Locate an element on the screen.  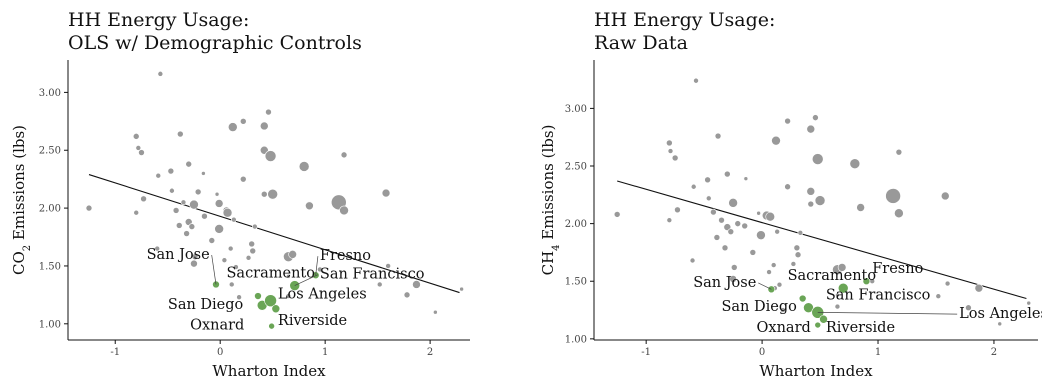
city-point-riverside is located at coordinates (276, 309).